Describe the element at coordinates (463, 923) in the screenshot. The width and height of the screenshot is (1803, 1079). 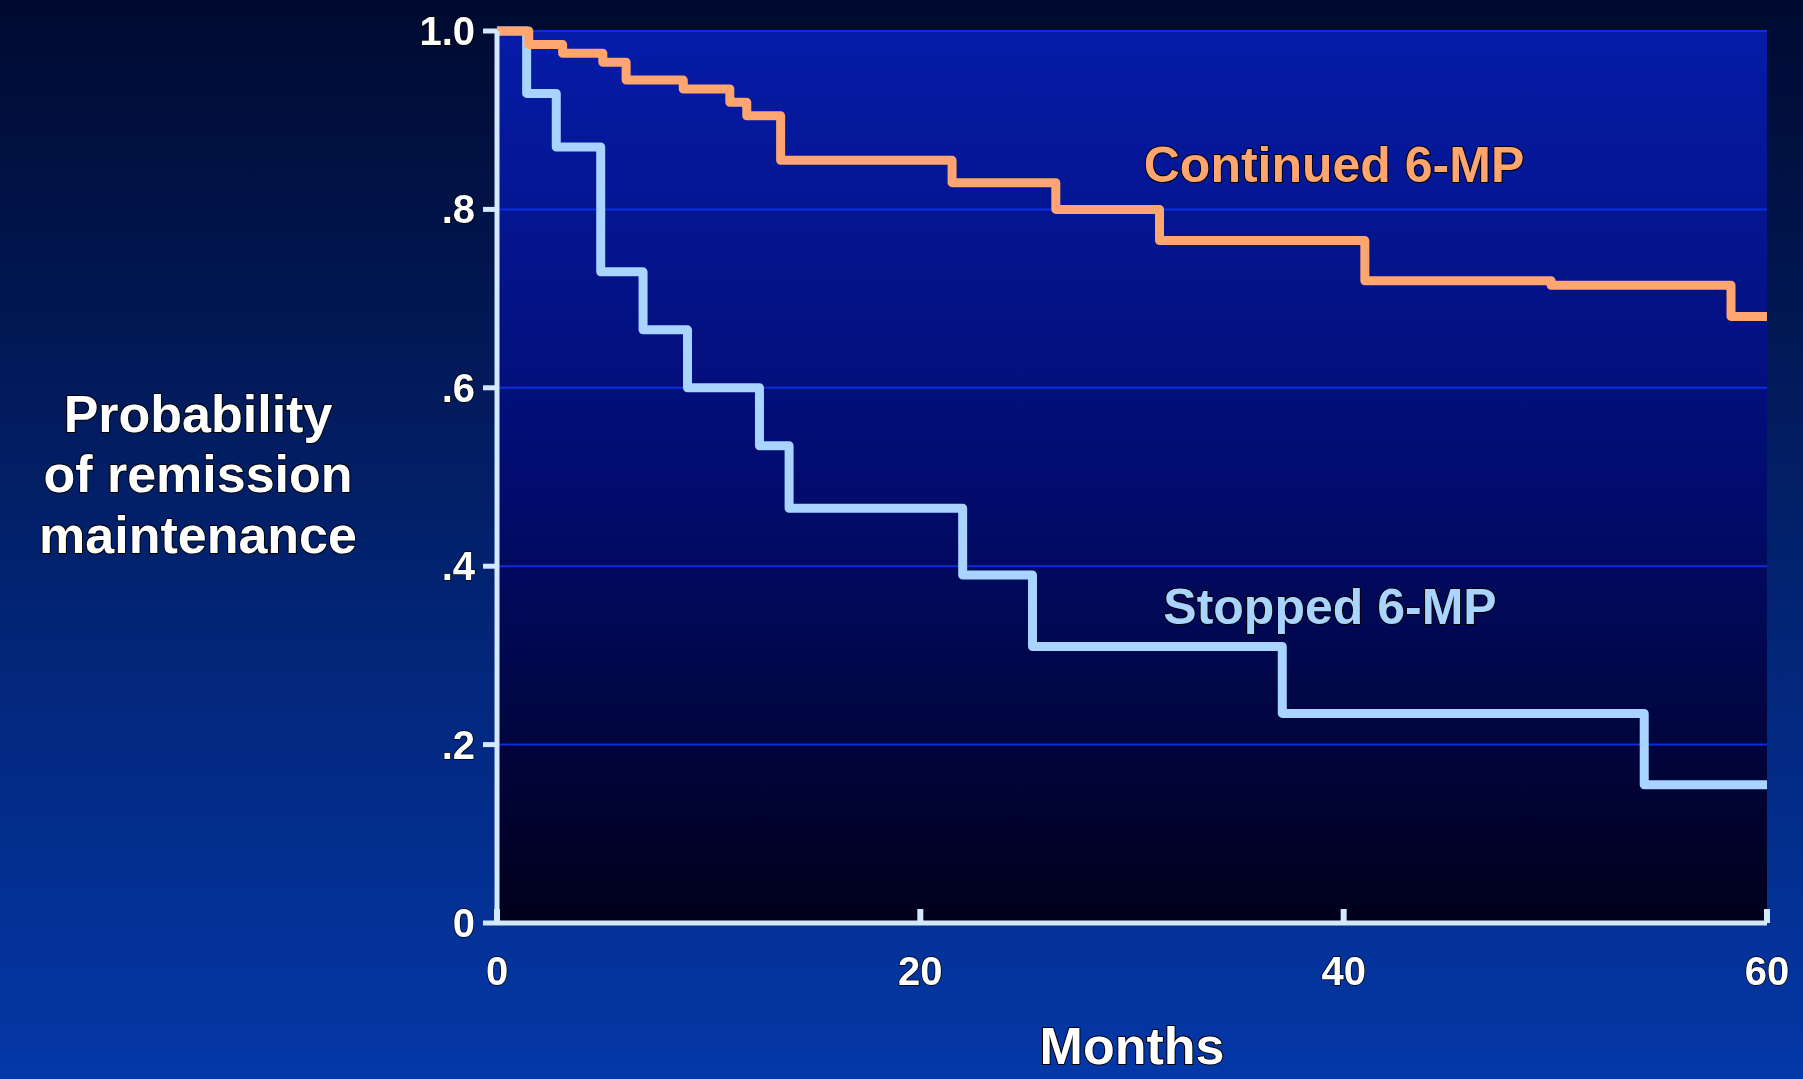
I see `y-tick-label: 0` at that location.